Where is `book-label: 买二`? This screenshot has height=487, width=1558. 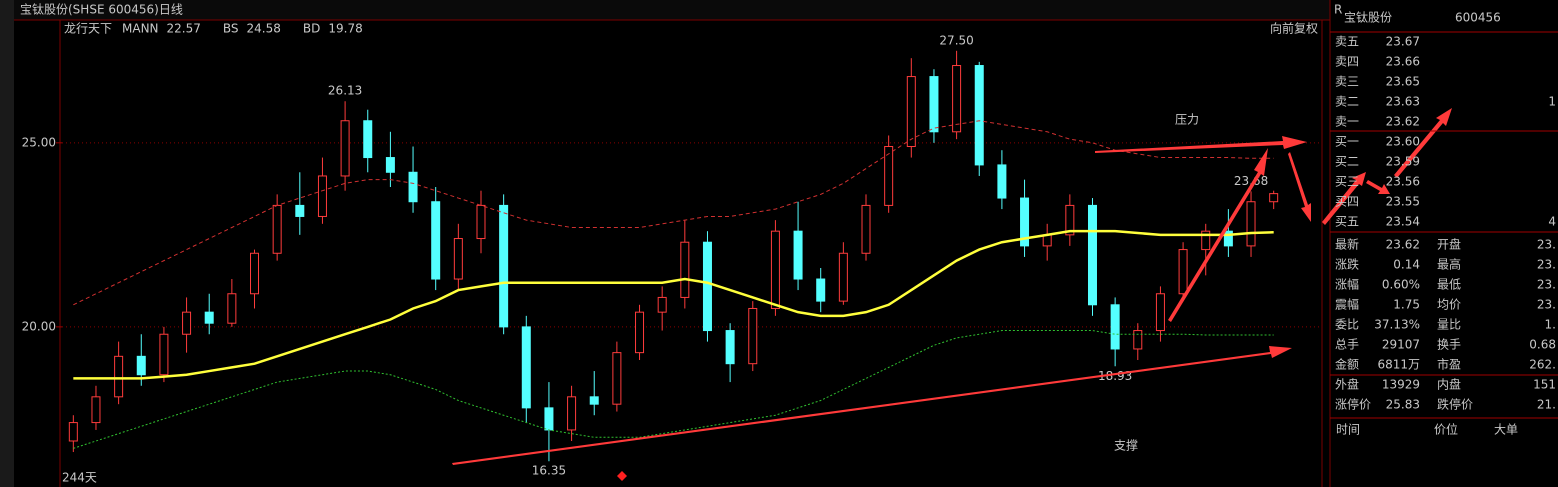
book-label: 买二 is located at coordinates (1347, 162).